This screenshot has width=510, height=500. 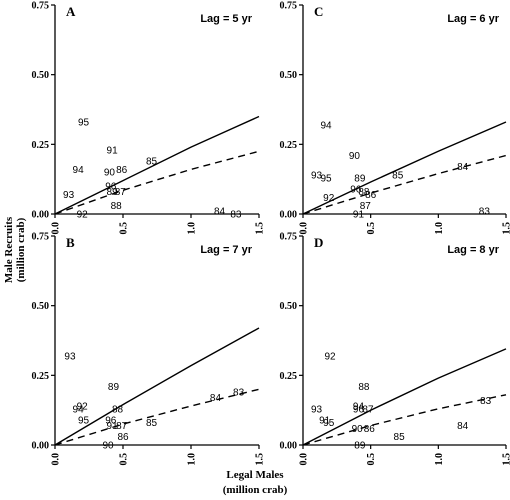 I want to click on lag-label: Lag = 7 yr, so click(x=226, y=250).